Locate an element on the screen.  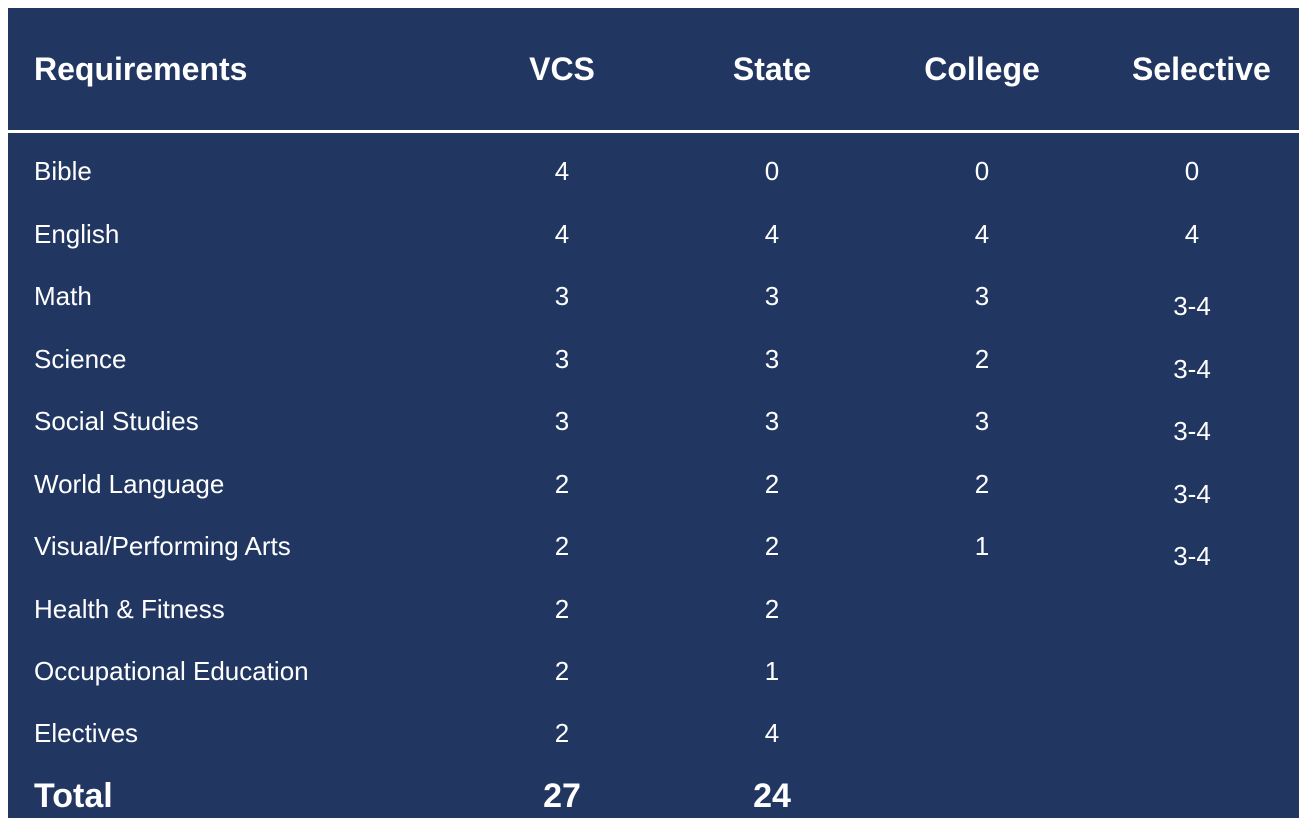
table-row: World Language 2 2 2 3-4 is located at coordinates (653, 484).